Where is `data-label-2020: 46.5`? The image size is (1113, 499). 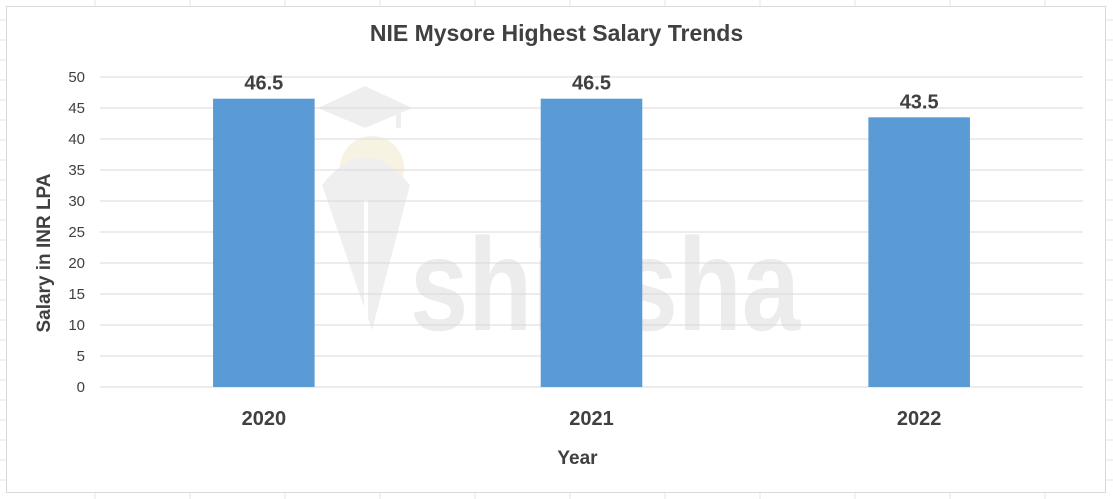 data-label-2020: 46.5 is located at coordinates (263, 84).